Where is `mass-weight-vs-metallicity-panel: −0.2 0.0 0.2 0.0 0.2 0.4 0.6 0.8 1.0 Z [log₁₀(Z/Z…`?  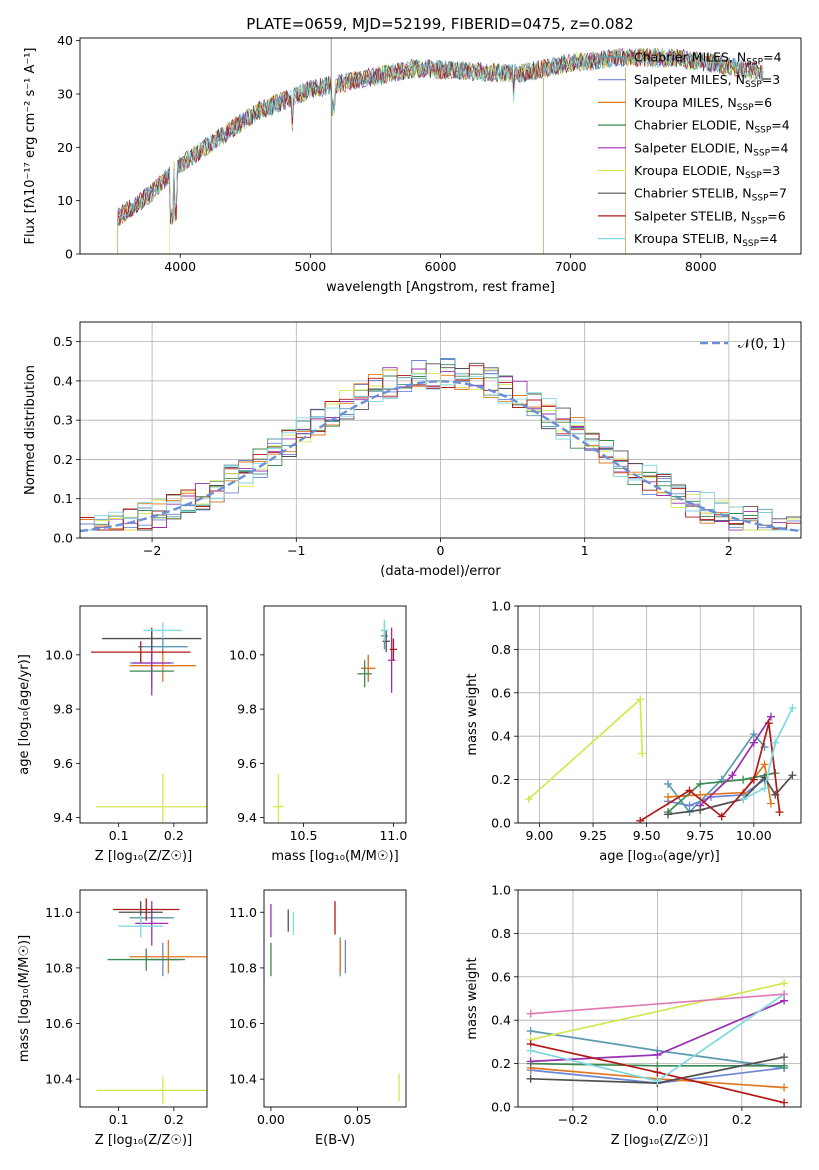 mass-weight-vs-metallicity-panel: −0.2 0.0 0.2 0.0 0.2 0.4 0.6 0.8 1.0 Z [log₁₀(Z/Z… is located at coordinates (633, 1015).